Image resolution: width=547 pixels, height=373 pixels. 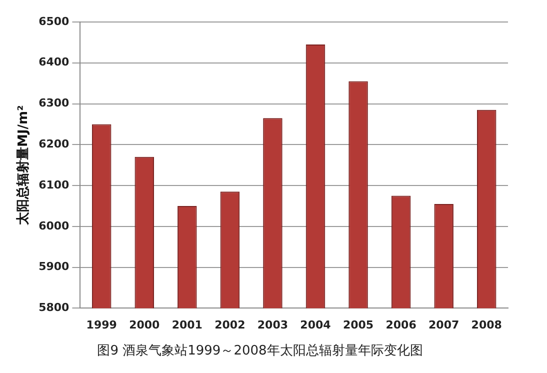 I want to click on y-tick-label: 6500, so click(x=54, y=21).